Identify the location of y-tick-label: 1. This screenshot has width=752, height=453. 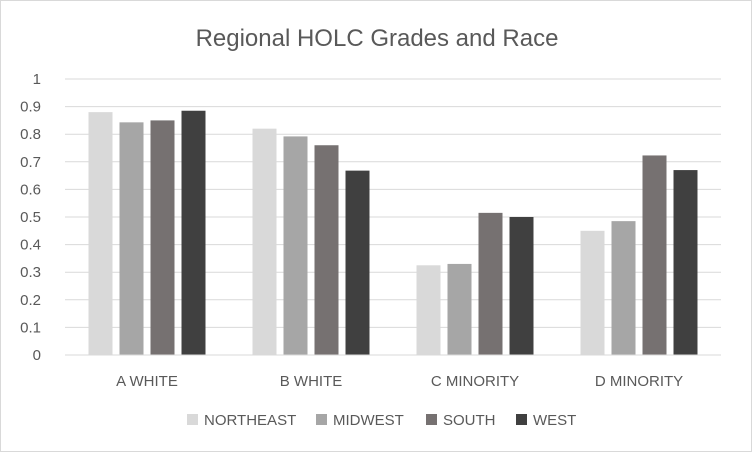
(37, 79).